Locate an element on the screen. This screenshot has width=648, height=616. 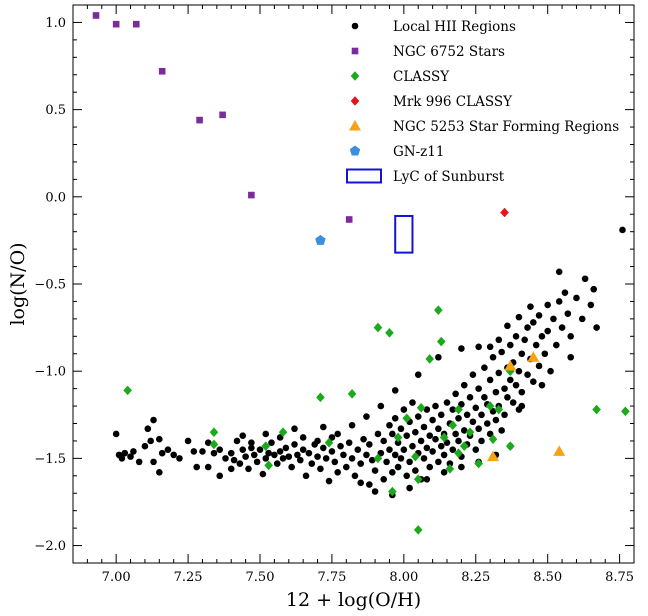
legend-item: CLASSY is located at coordinates (400, 77).